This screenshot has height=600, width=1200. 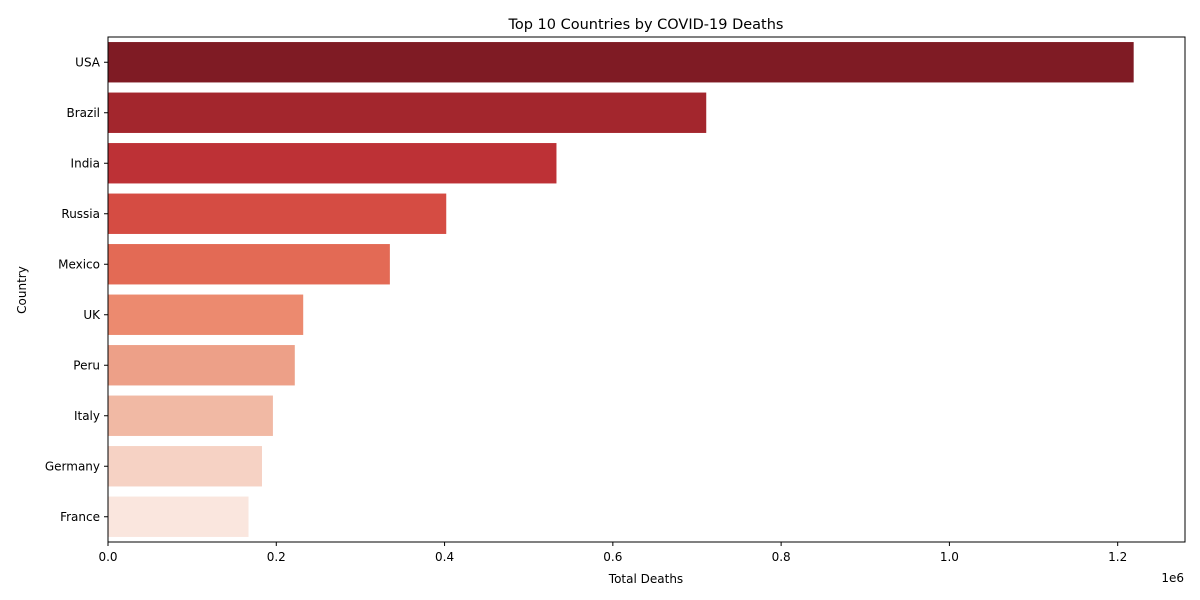 What do you see at coordinates (79, 264) in the screenshot?
I see `y-tick-label: Mexico` at bounding box center [79, 264].